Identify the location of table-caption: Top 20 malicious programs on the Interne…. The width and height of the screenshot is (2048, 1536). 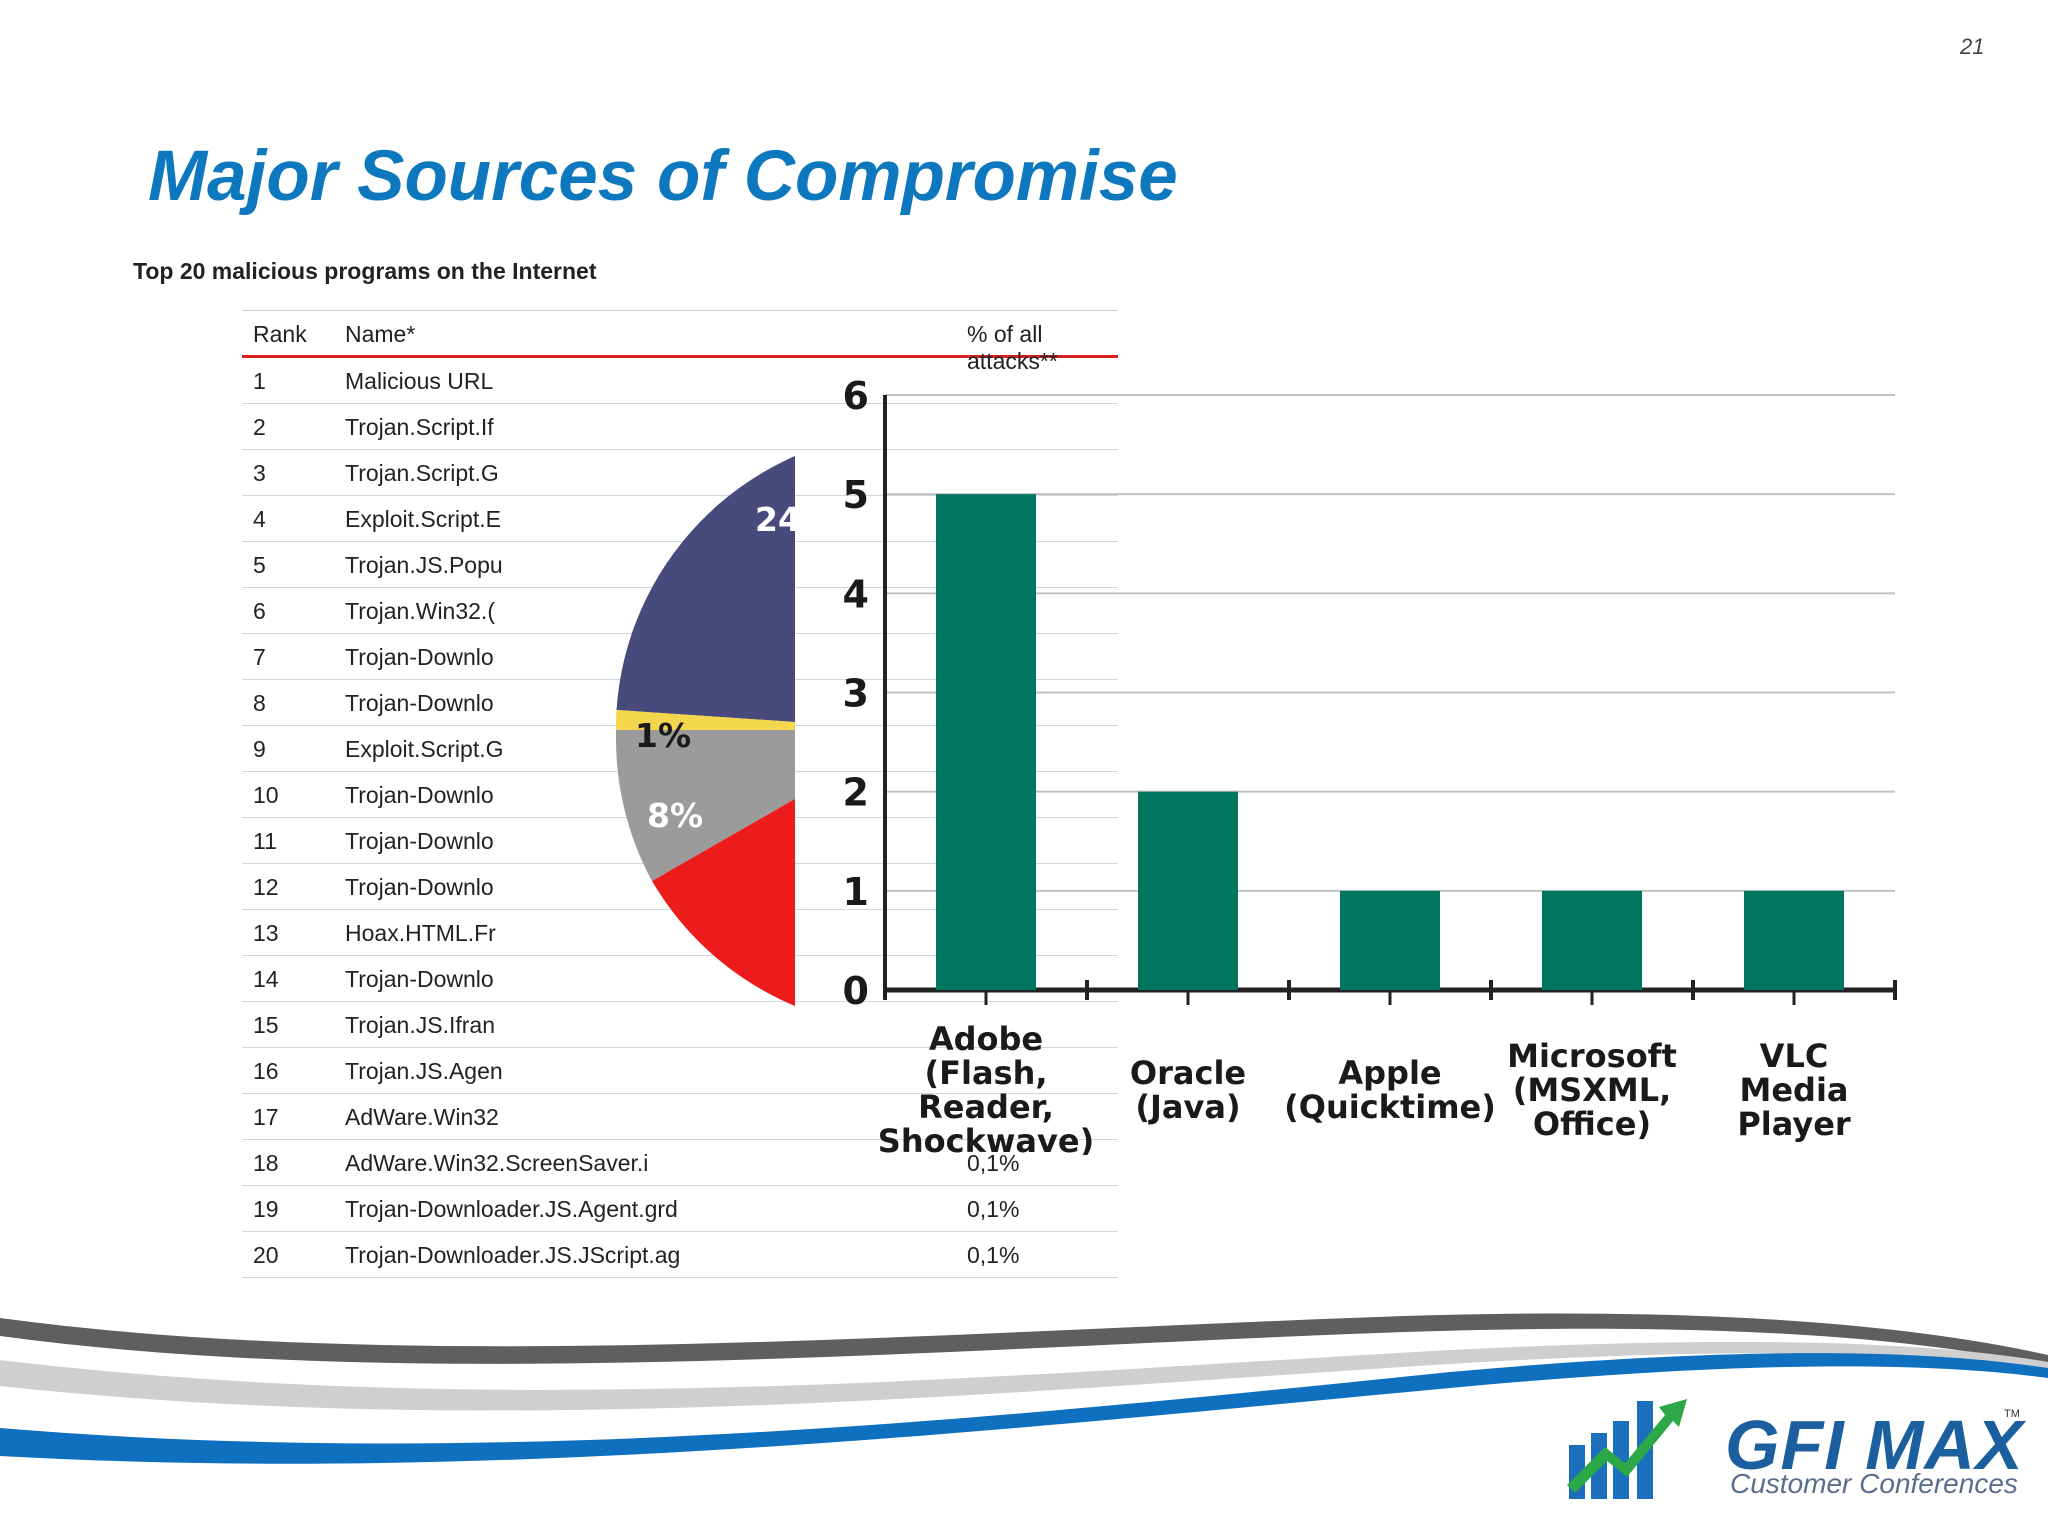
(365, 271).